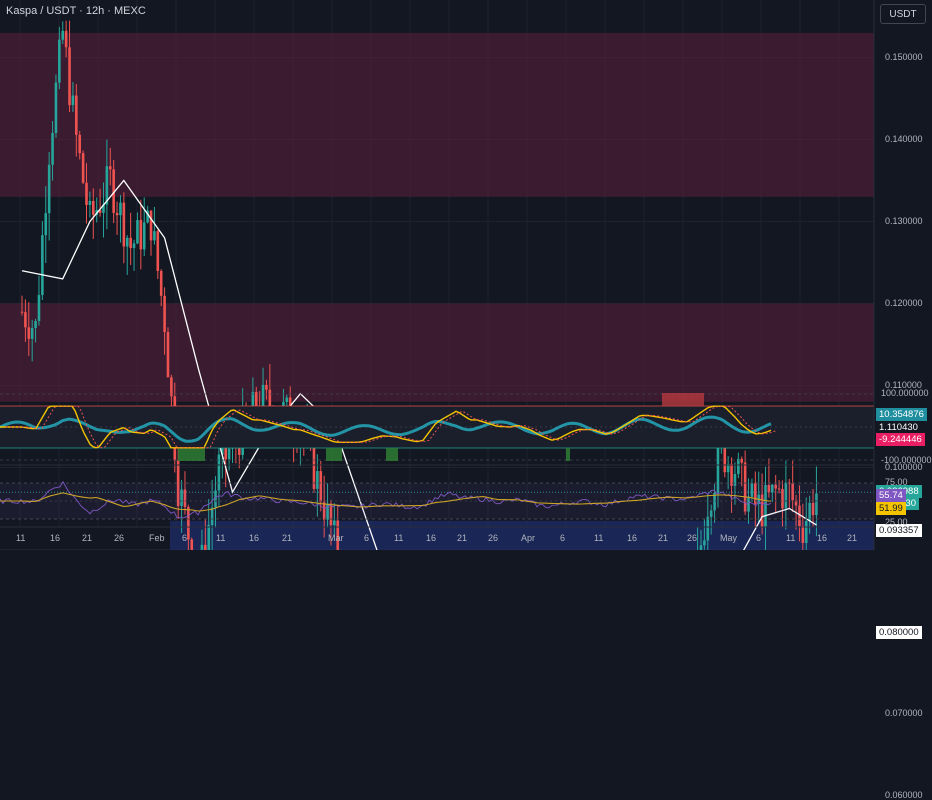 This screenshot has height=800, width=932. Describe the element at coordinates (899, 632) in the screenshot. I see `level-label: 0.080000` at that location.